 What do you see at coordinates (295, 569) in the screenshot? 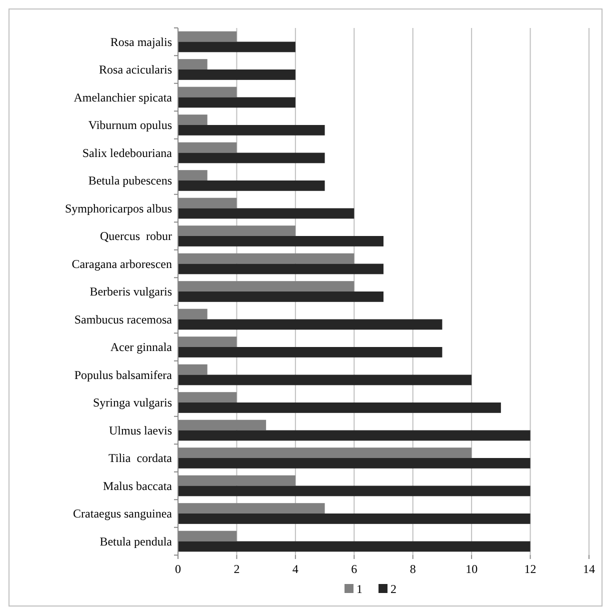
I see `x-tick-label: 4` at bounding box center [295, 569].